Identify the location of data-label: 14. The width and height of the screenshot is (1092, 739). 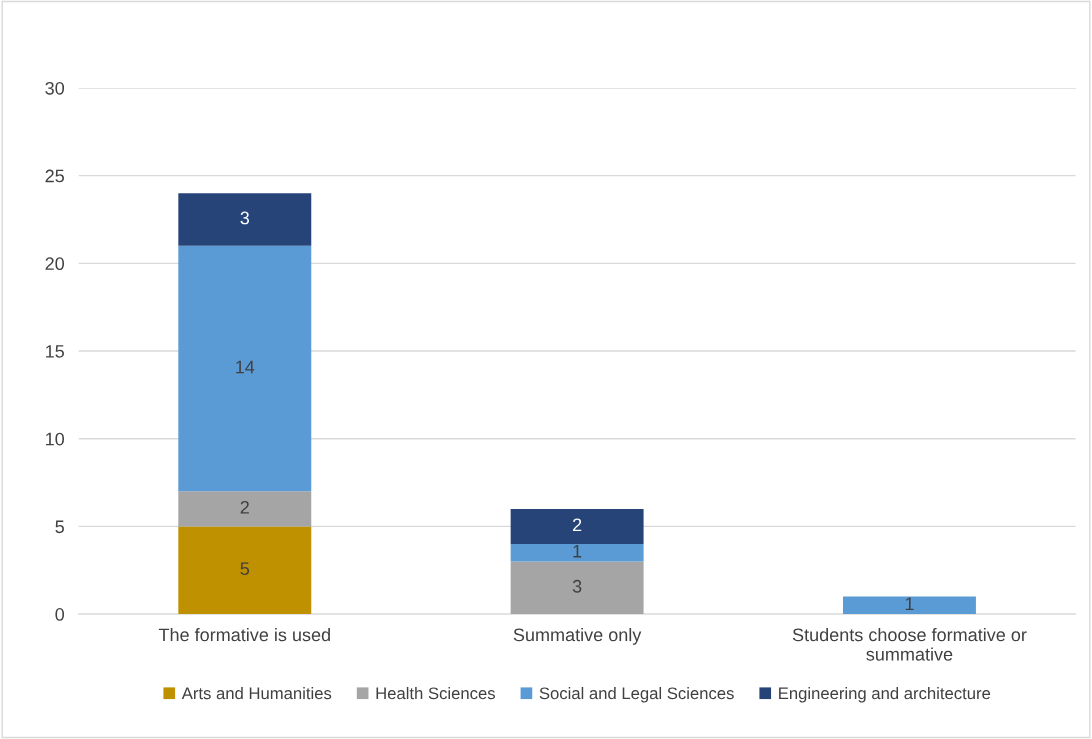
(245, 367).